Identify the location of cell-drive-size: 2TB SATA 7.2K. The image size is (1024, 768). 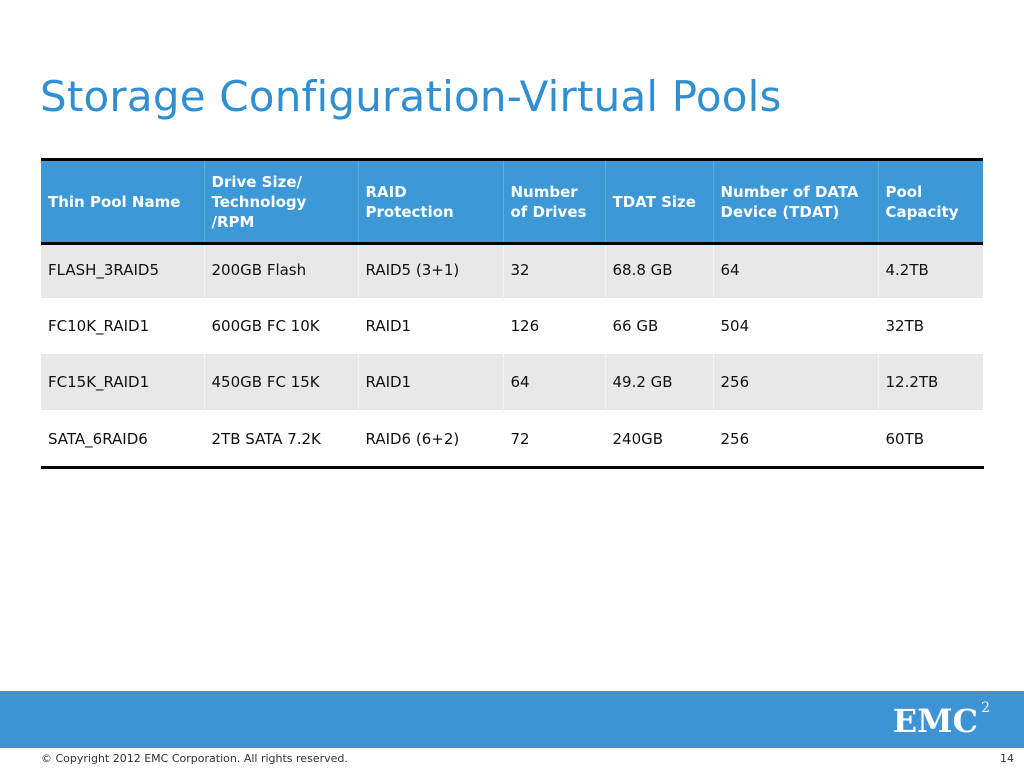
(281, 440).